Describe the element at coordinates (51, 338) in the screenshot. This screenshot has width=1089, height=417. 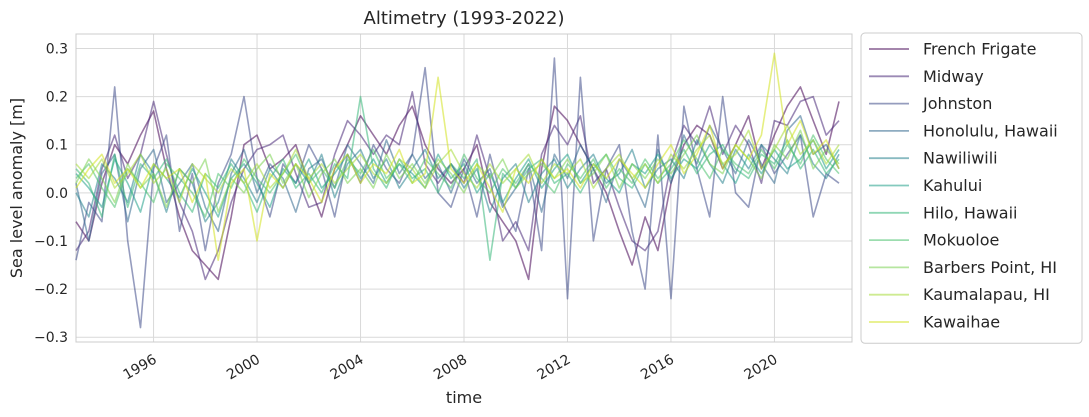
I see `y-tick-label: −0.3` at that location.